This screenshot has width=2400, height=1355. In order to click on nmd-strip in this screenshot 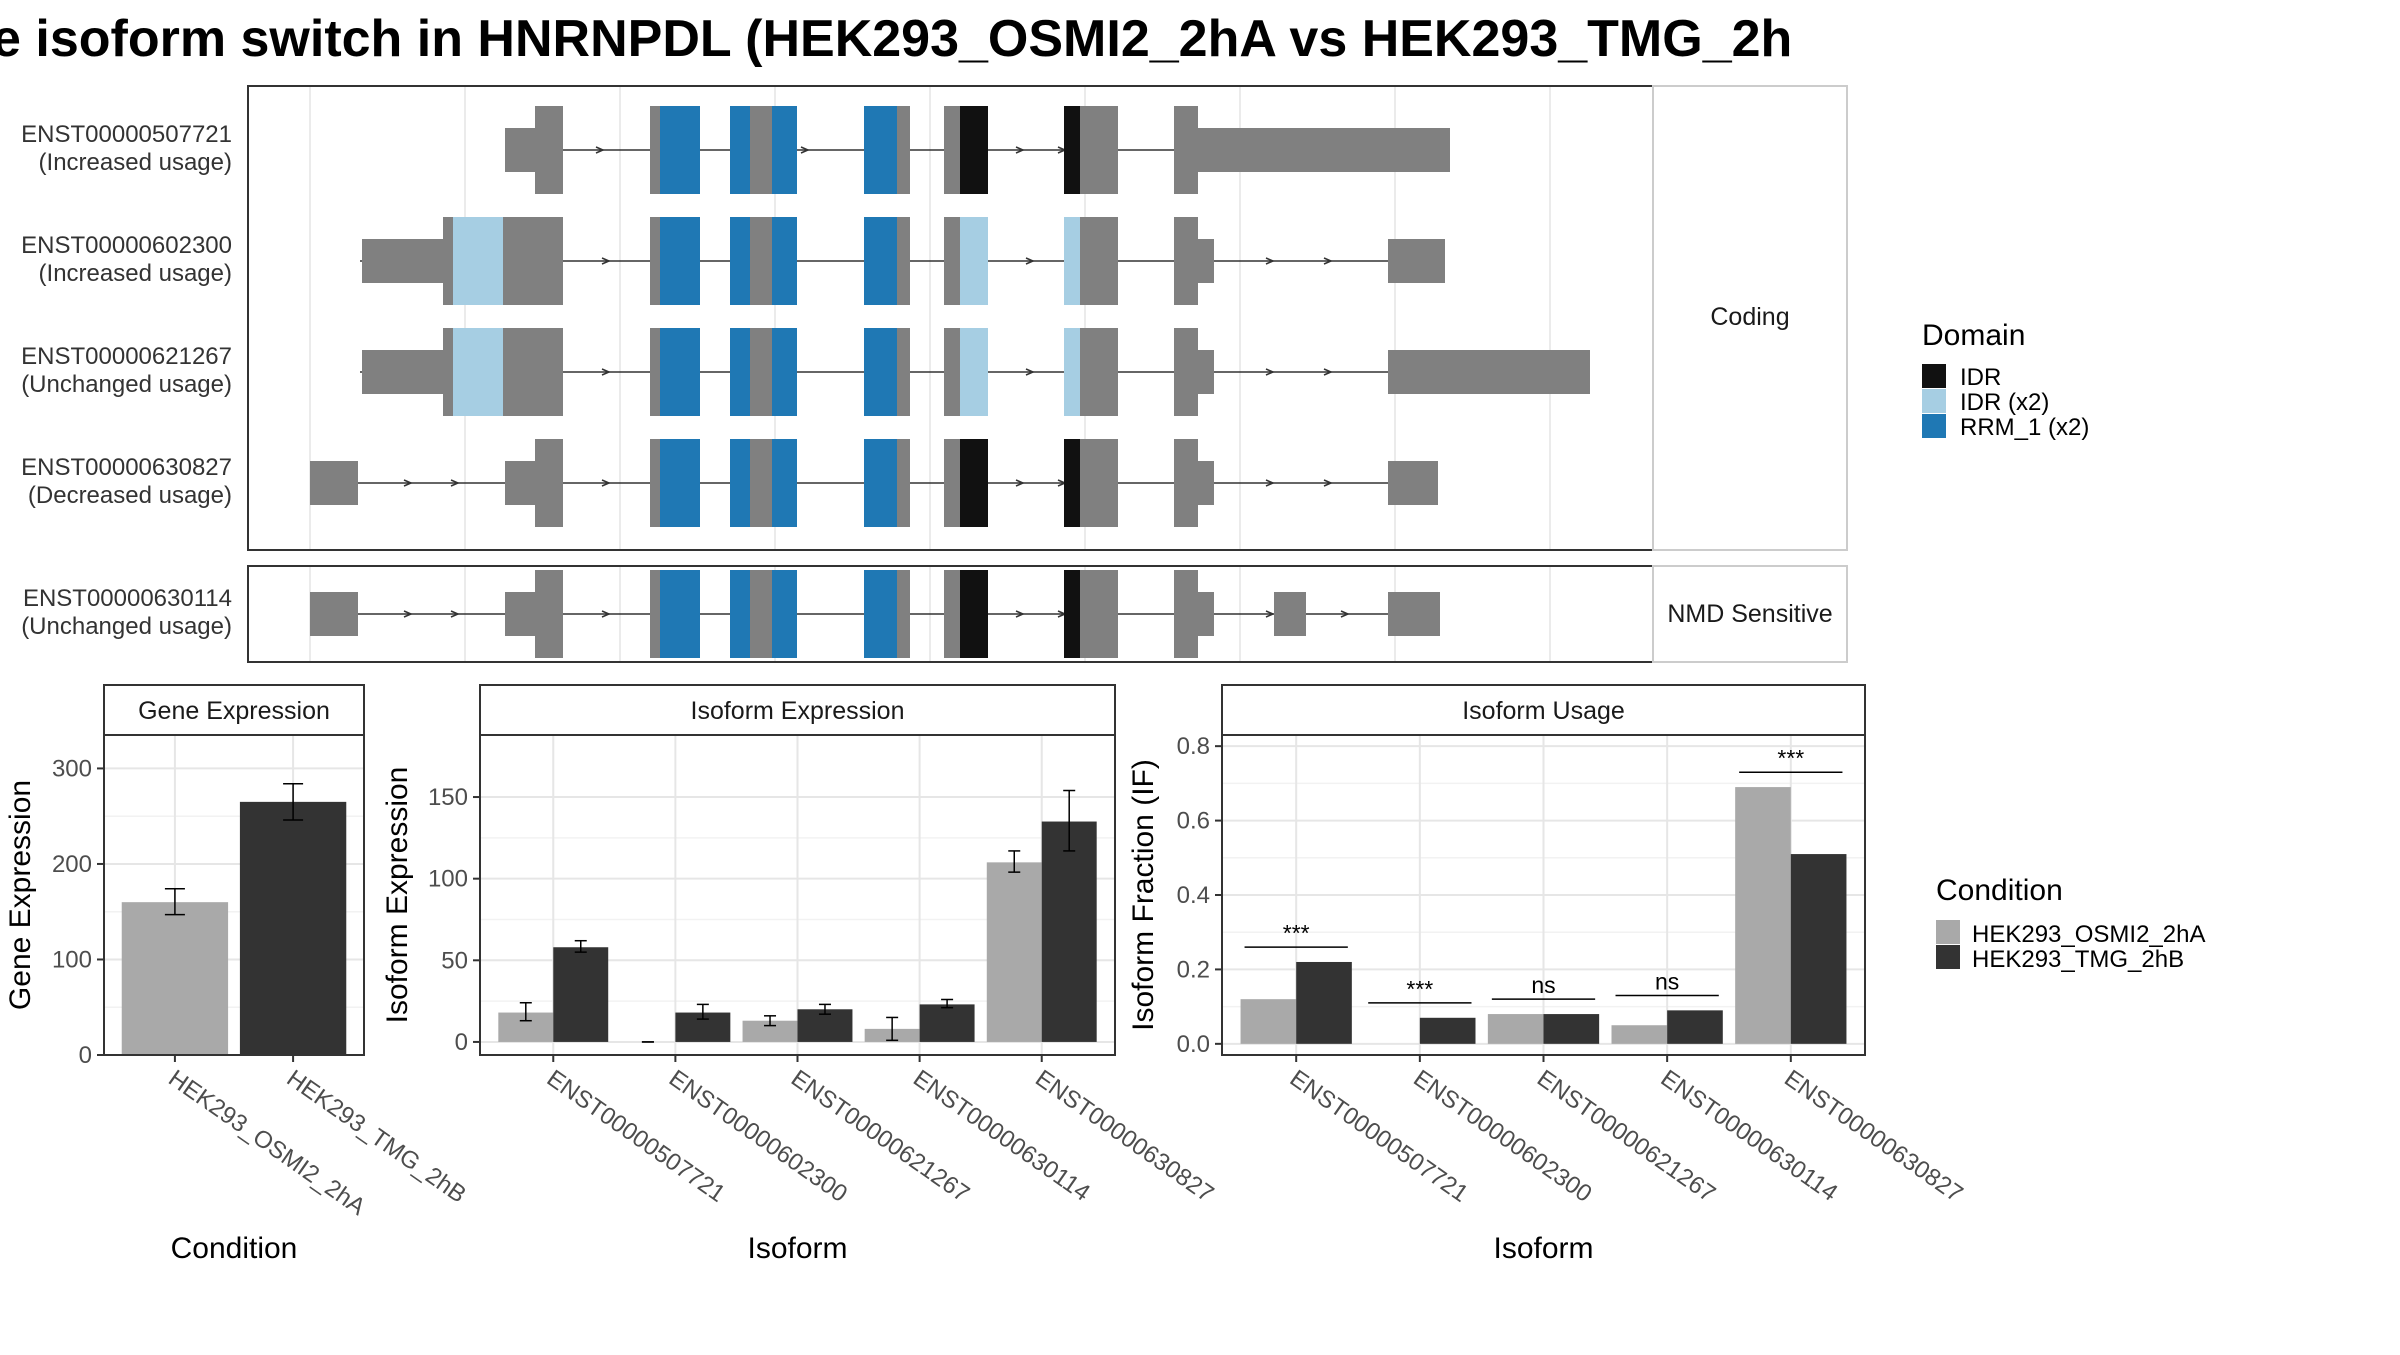, I will do `click(1750, 614)`.